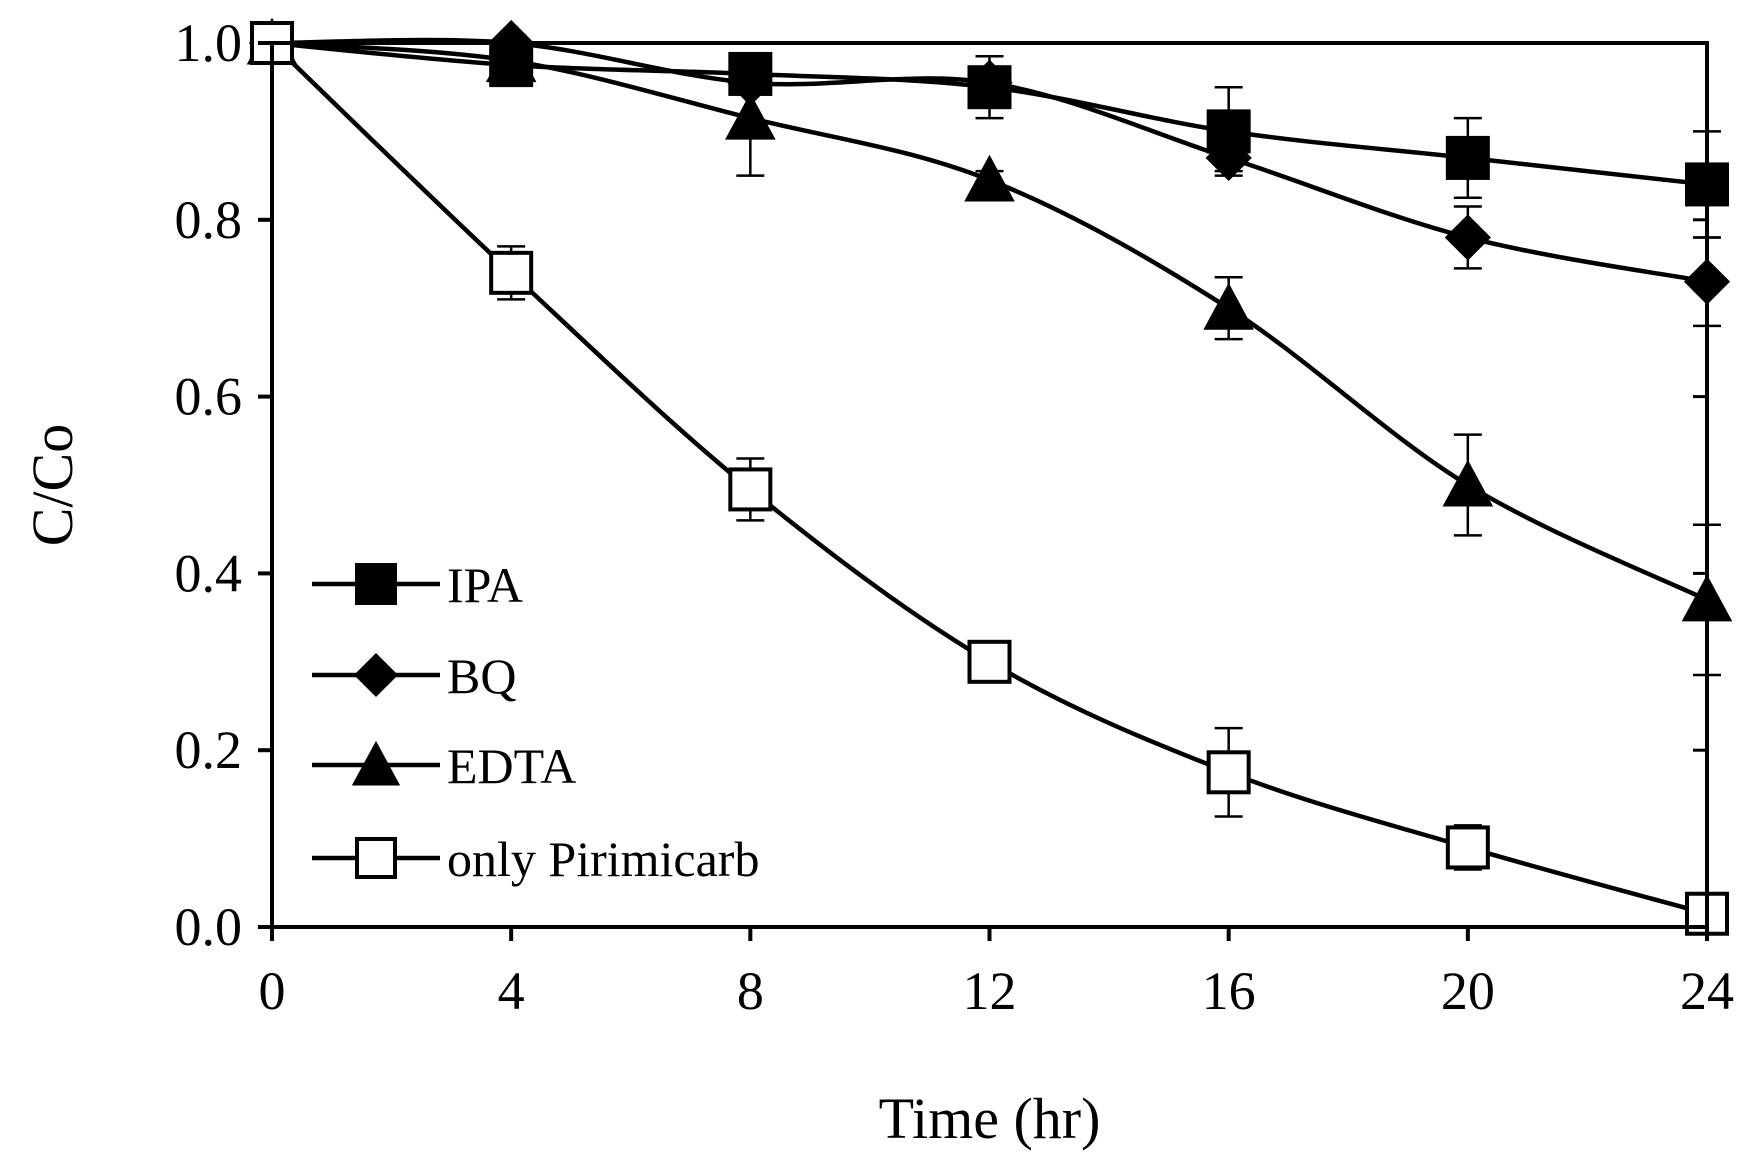  What do you see at coordinates (1229, 991) in the screenshot?
I see `x-tick-label: 16` at bounding box center [1229, 991].